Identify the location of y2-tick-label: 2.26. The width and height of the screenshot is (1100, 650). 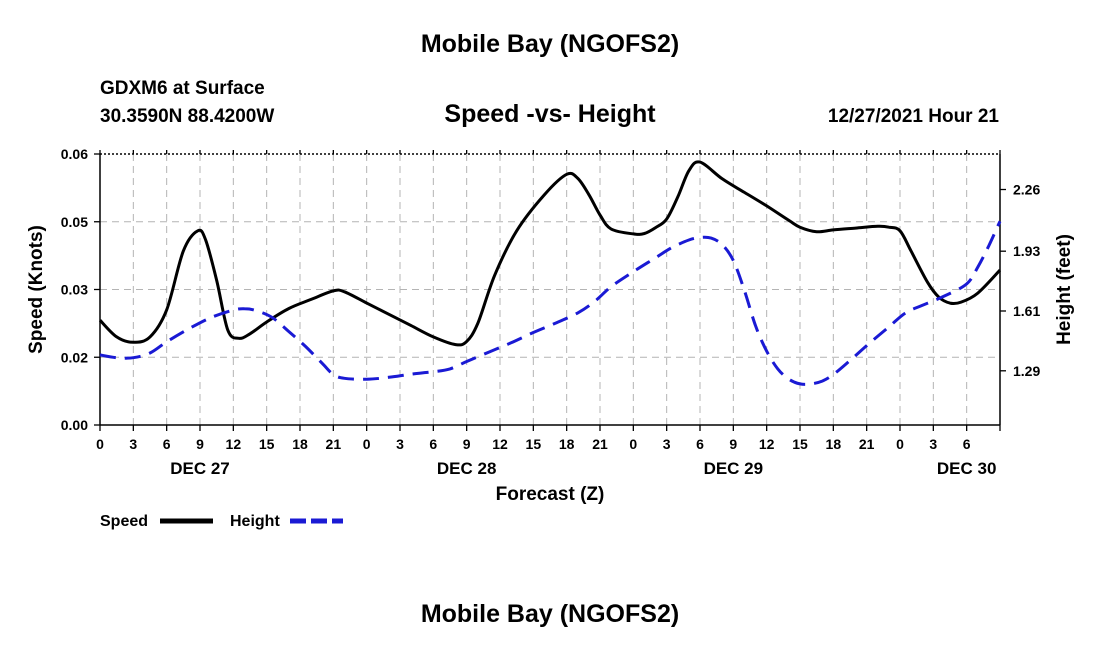
(1026, 190).